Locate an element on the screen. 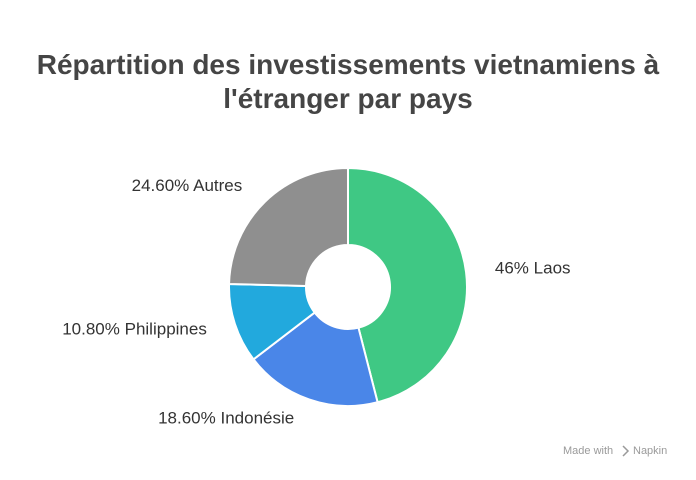  value-label: 24.60% is located at coordinates (161, 185).